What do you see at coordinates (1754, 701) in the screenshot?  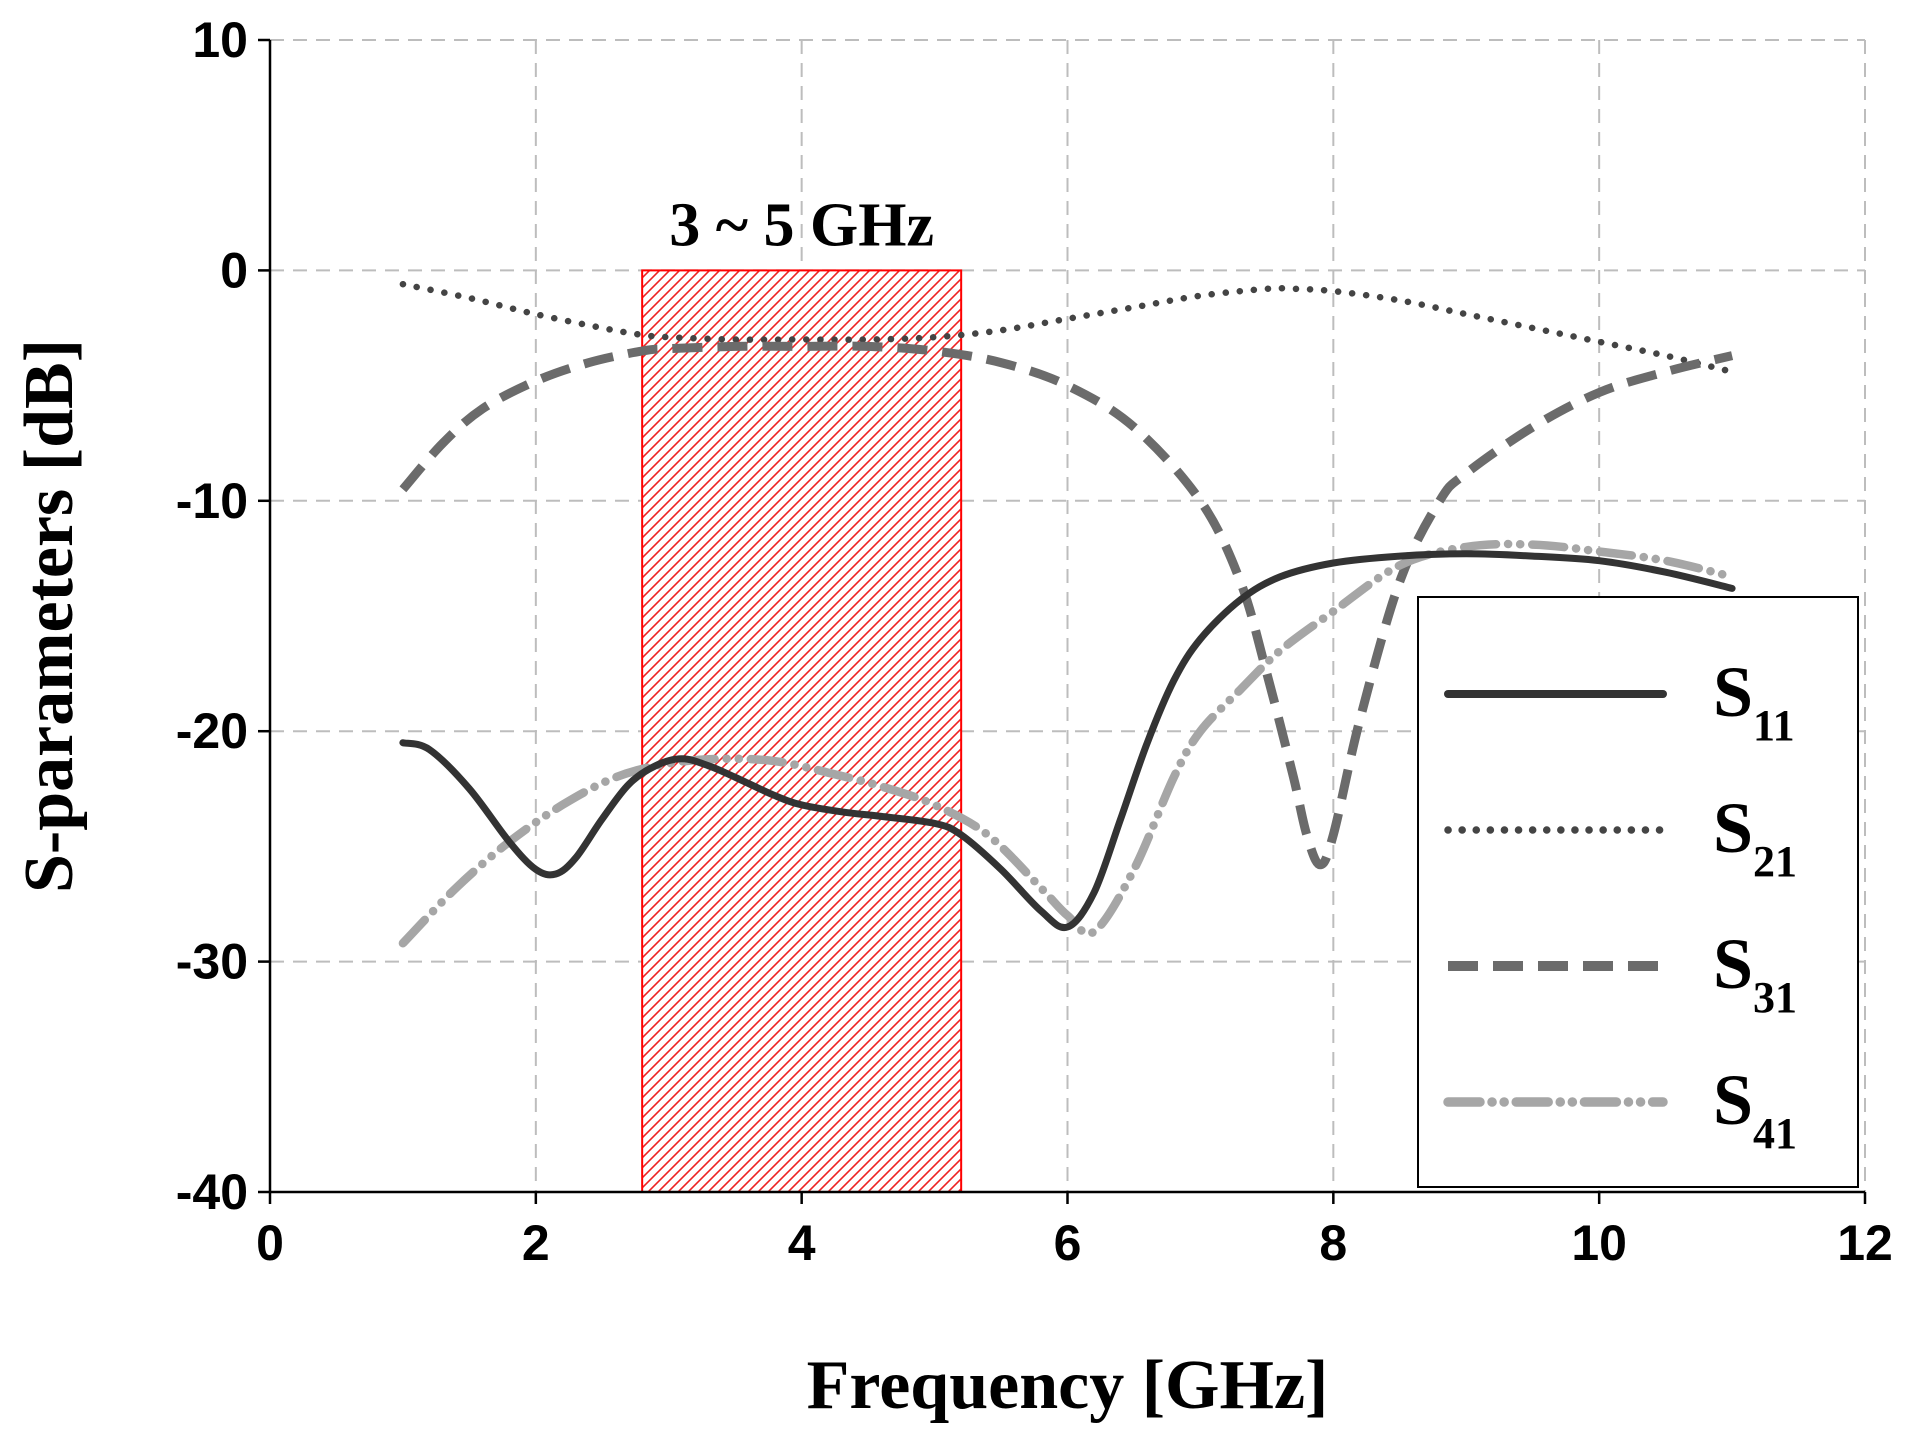 I see `legend-label-s11: S11` at bounding box center [1754, 701].